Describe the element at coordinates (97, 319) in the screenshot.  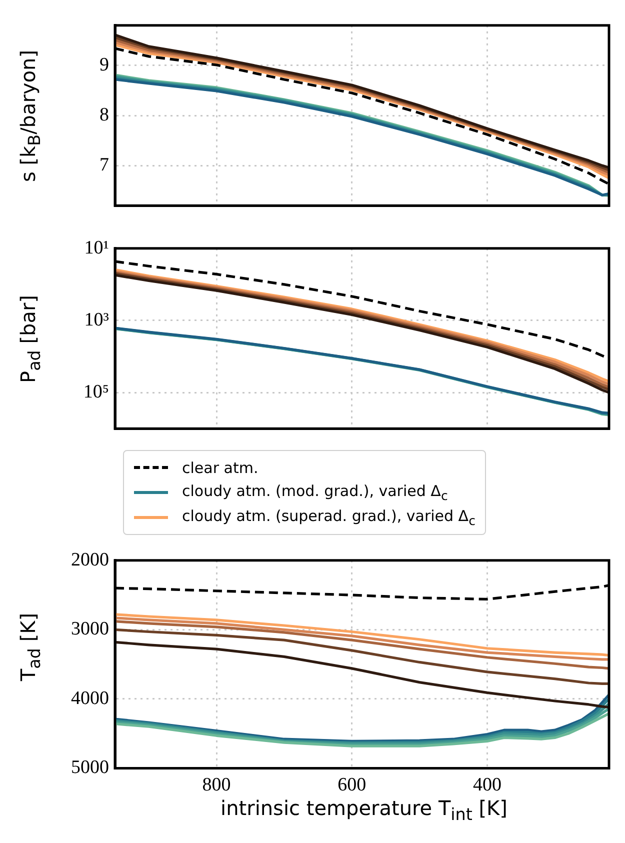
I see `y-tick-label: 10³` at that location.